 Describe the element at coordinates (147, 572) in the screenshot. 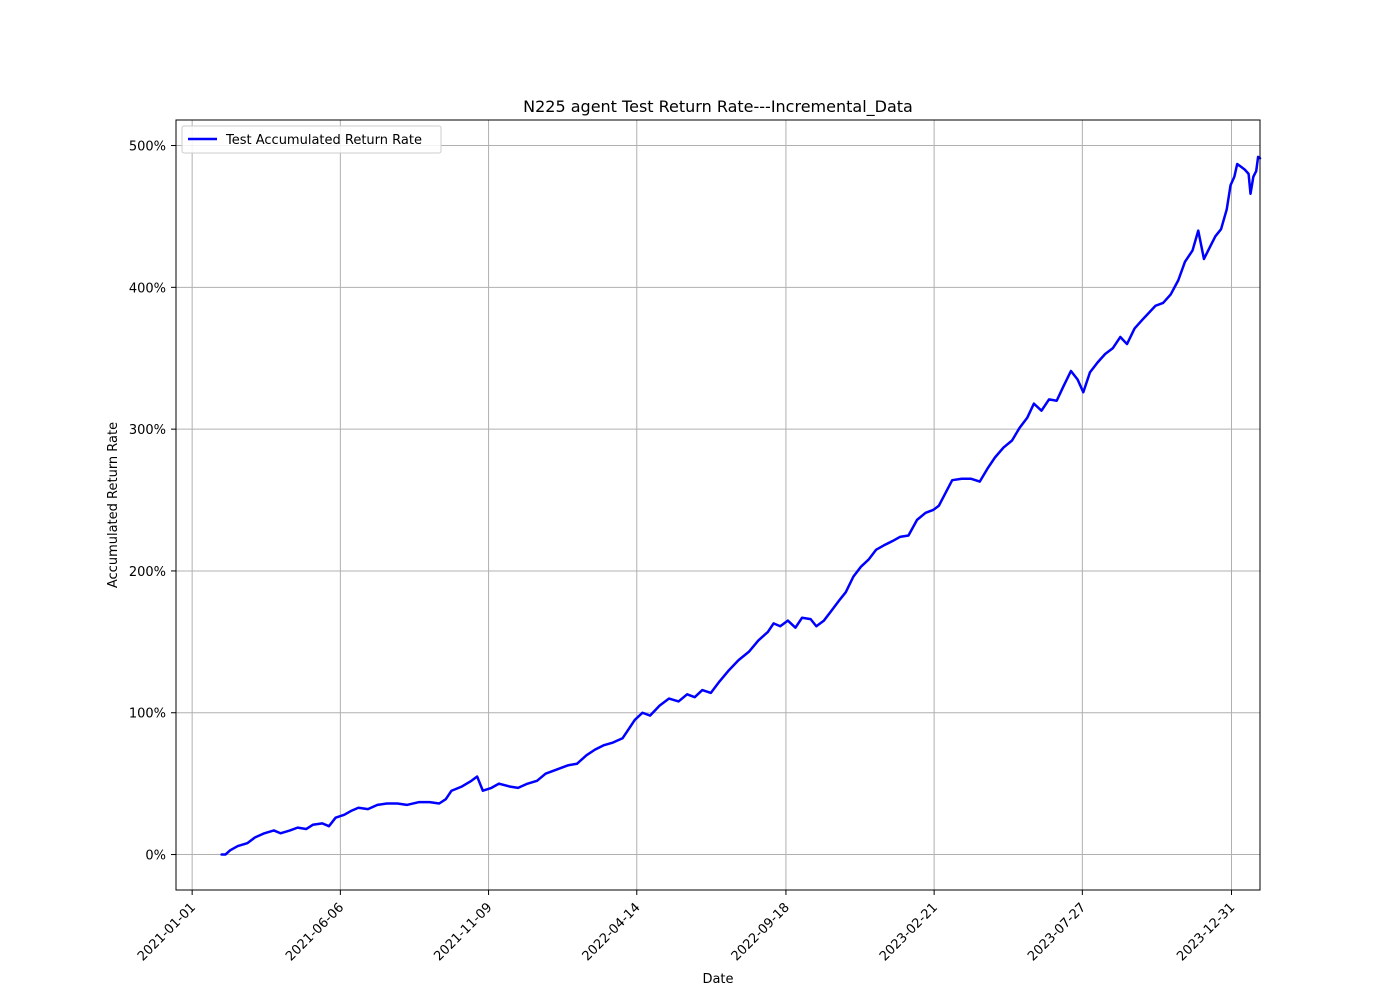

I see `y-tick-label: 200%` at that location.